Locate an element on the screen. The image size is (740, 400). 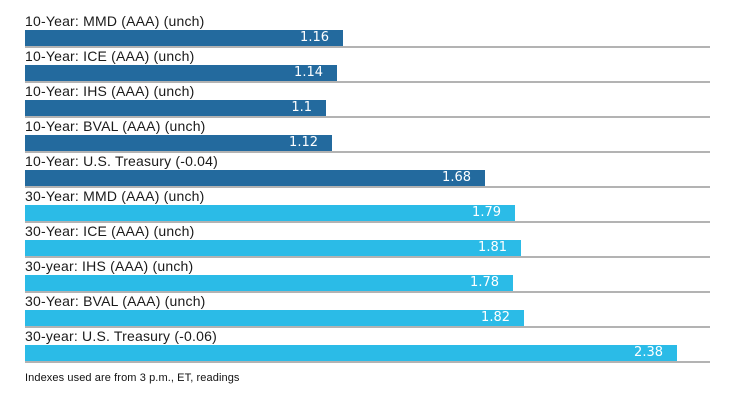
chart-row: 30-Year: MMD (AAA) (unch) 1.79 is located at coordinates (382, 205).